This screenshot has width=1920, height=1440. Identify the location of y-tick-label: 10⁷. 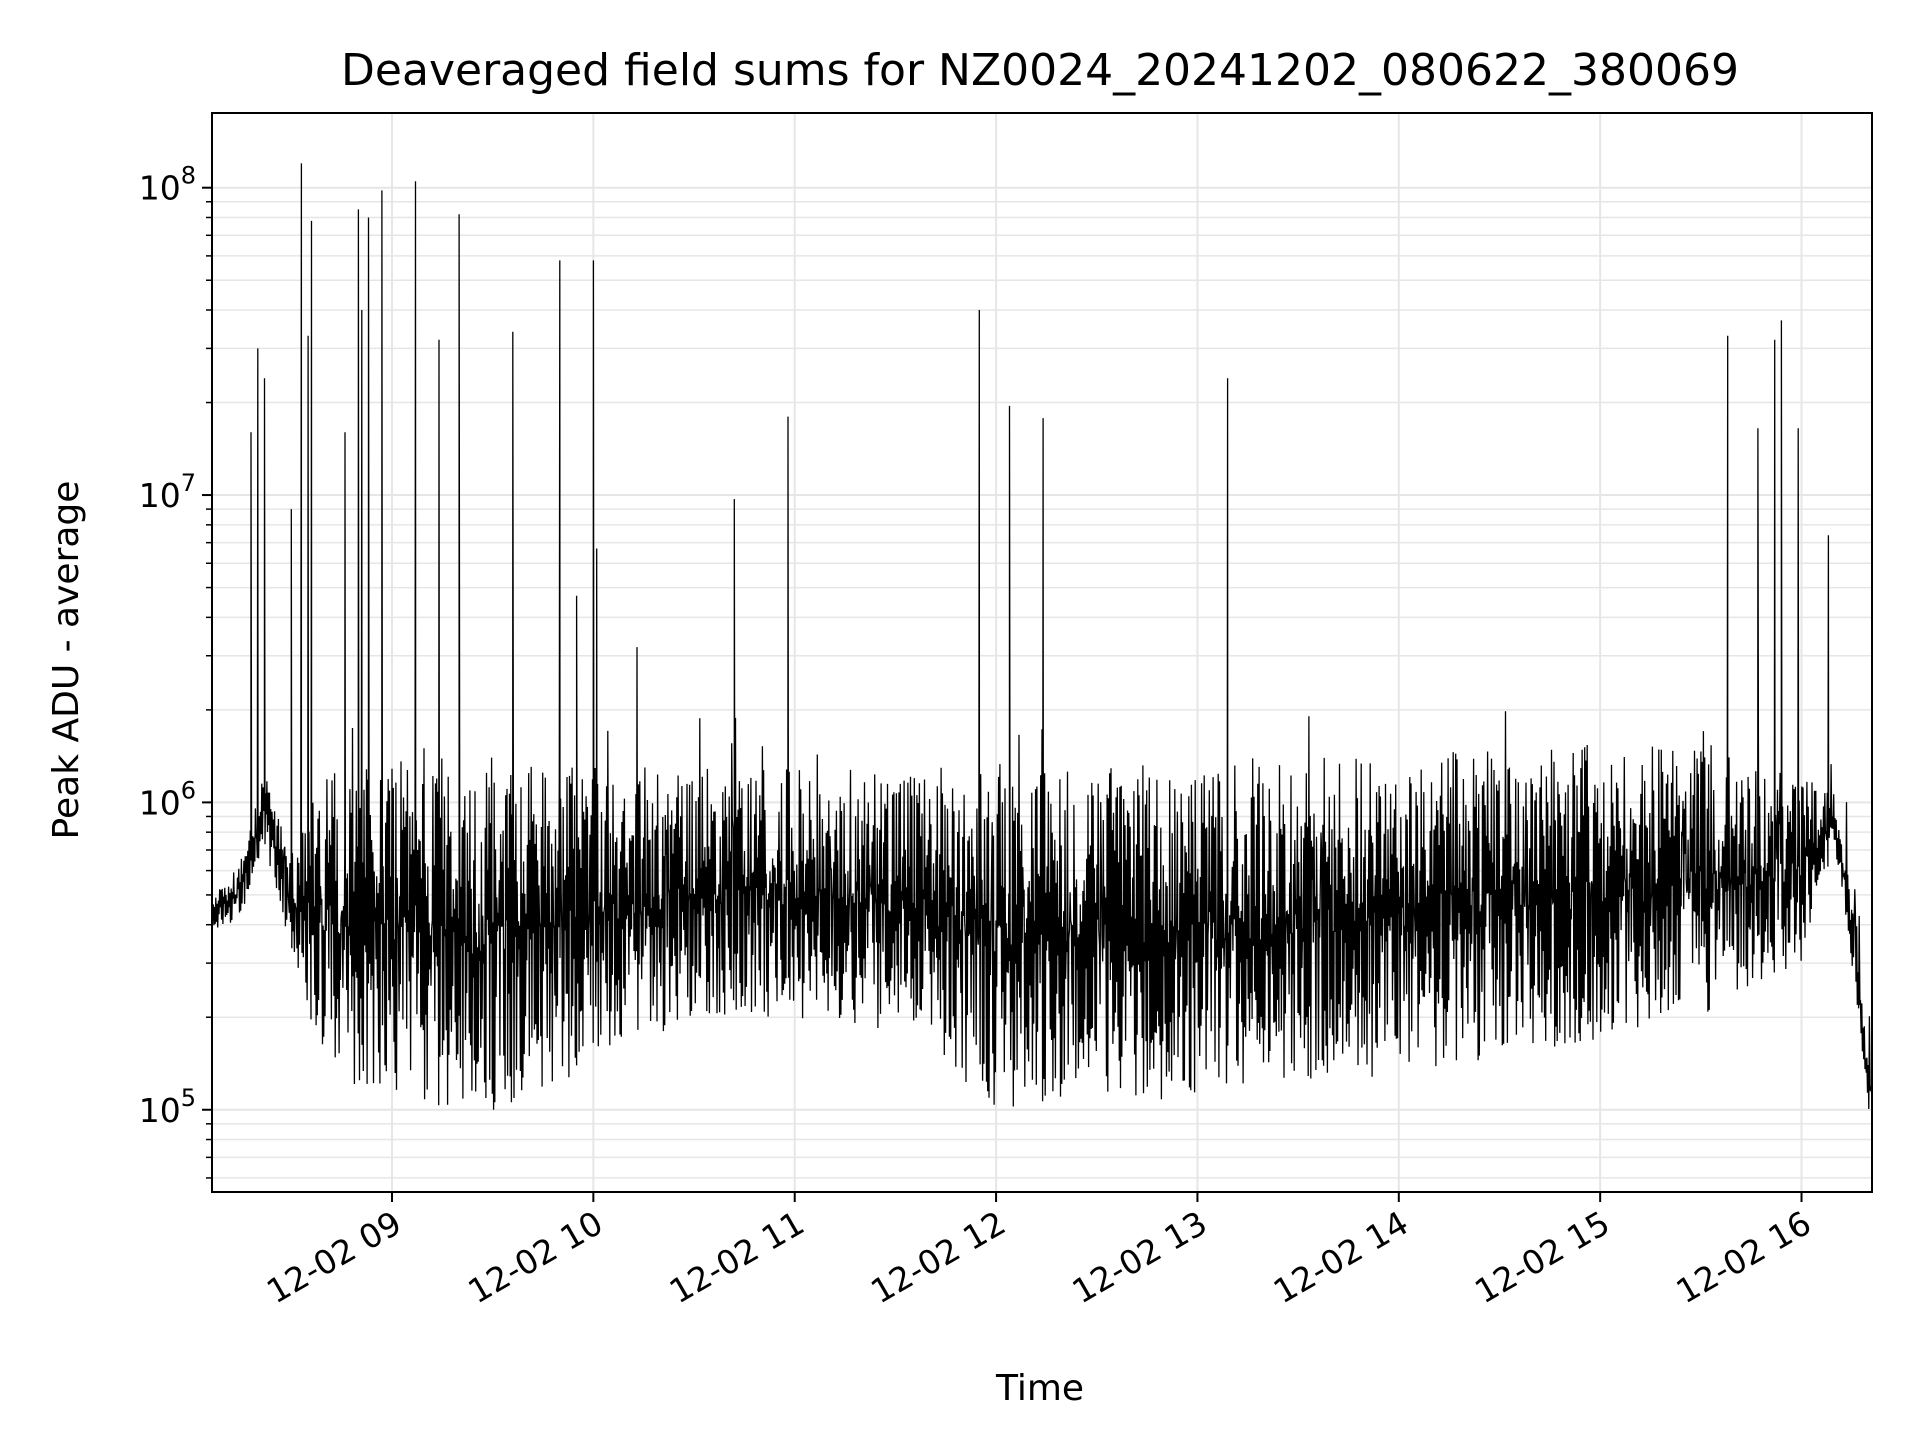
(167, 492).